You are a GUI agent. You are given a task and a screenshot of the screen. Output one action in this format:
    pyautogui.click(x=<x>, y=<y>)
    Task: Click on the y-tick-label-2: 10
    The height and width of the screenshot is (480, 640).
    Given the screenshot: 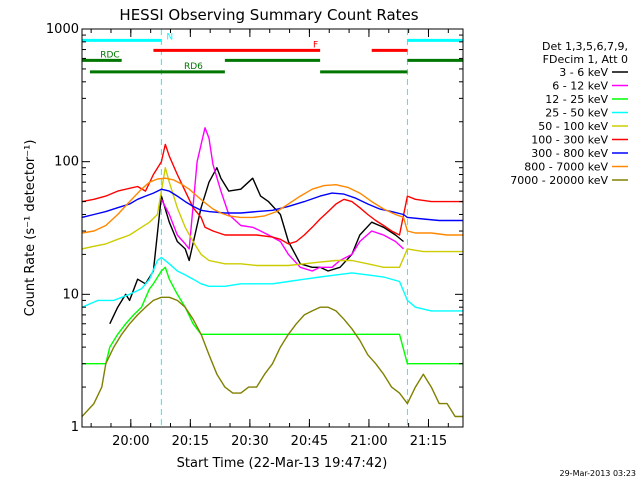 What is the action you would take?
    pyautogui.click(x=70, y=294)
    